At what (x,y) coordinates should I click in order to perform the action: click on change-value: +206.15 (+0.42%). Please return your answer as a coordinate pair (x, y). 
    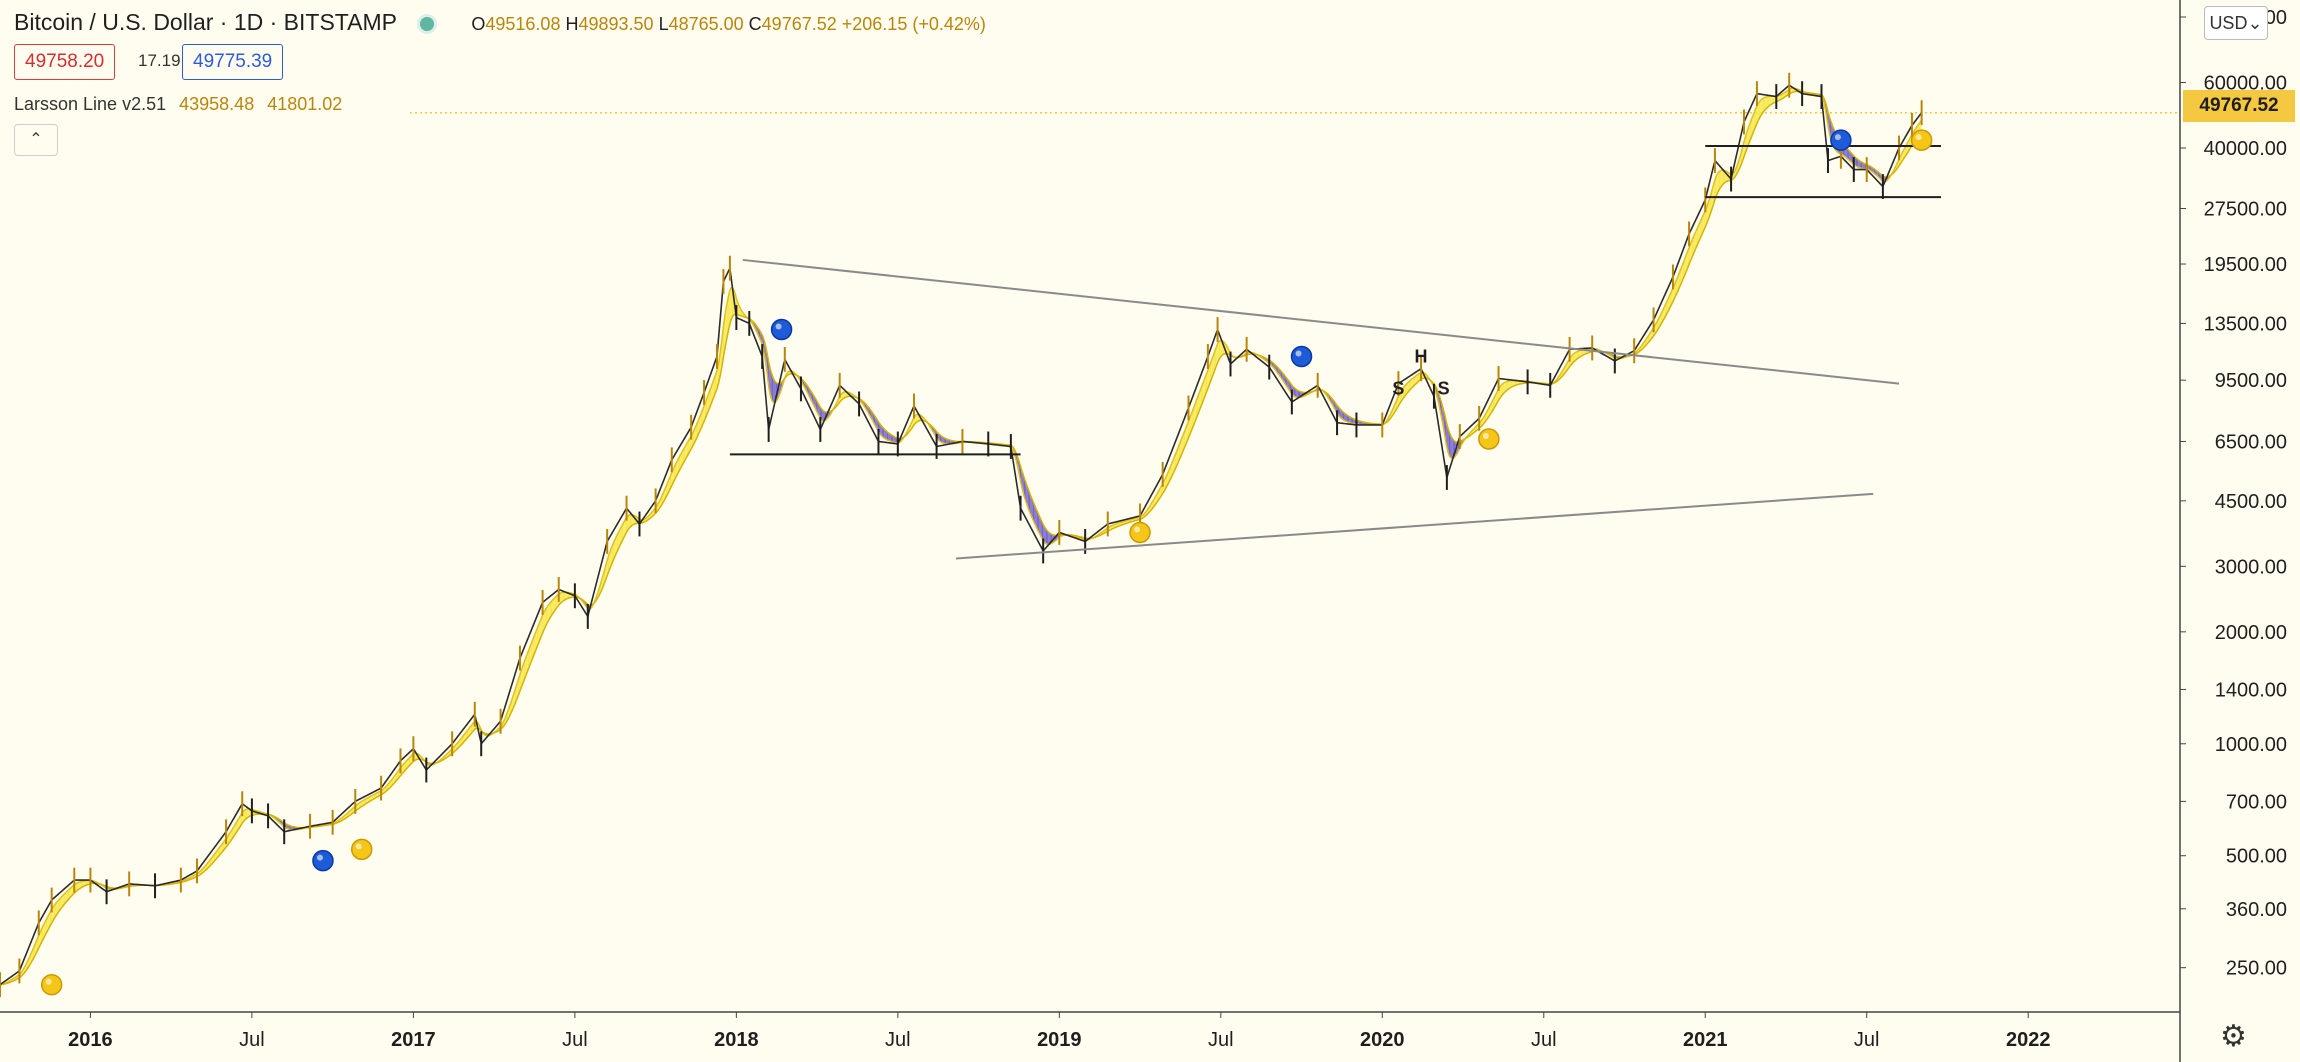
    Looking at the image, I should click on (913, 24).